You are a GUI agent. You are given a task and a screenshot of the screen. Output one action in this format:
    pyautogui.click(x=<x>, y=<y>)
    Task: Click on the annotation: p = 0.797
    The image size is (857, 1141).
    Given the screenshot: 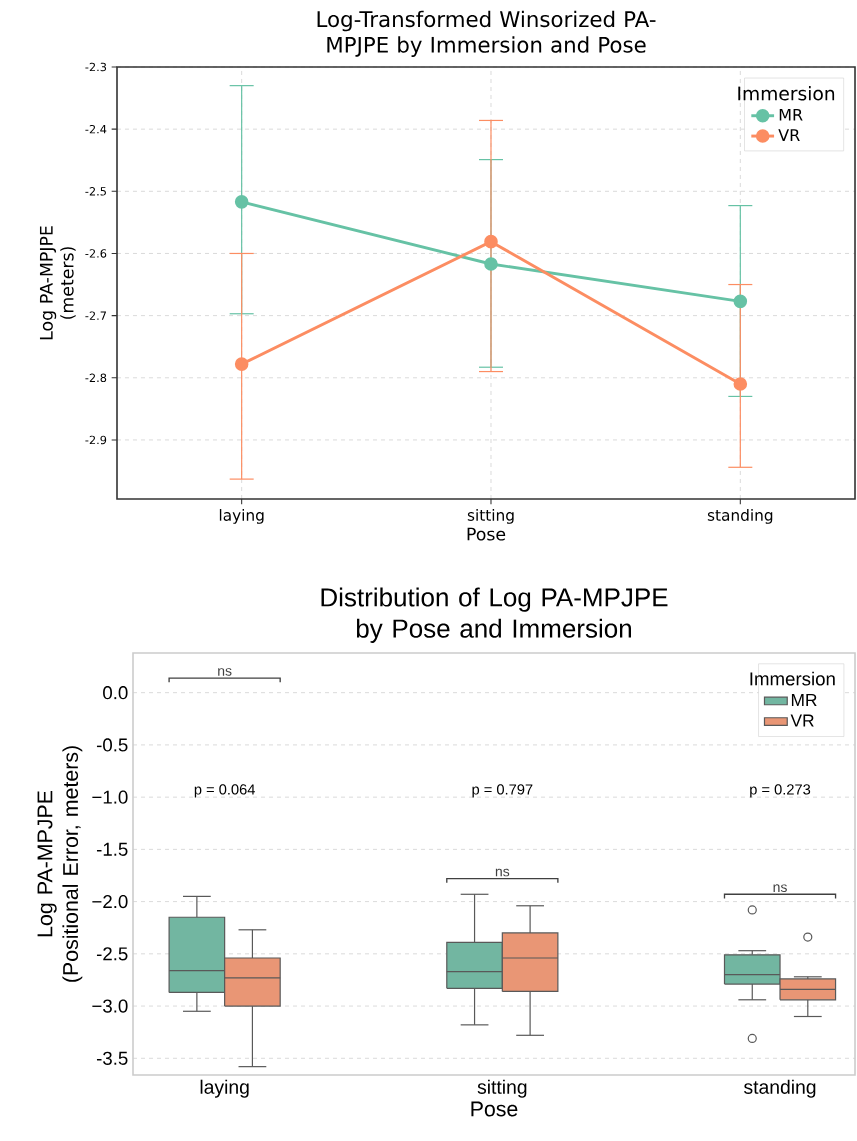 What is the action you would take?
    pyautogui.click(x=502, y=791)
    